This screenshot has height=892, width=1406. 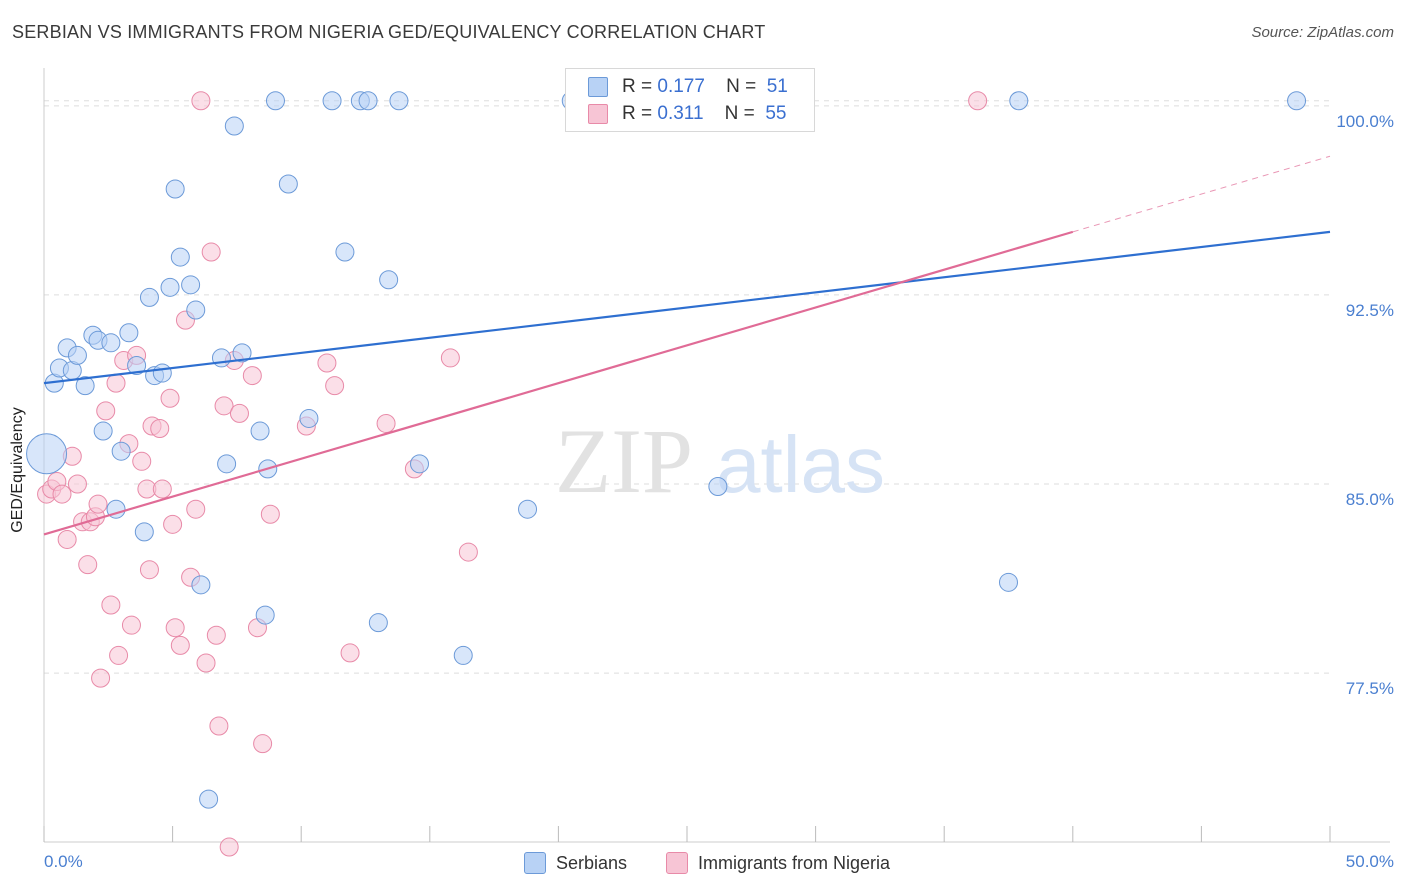 What do you see at coordinates (1369, 499) in the screenshot?
I see `y-tick-label-85: 85.0%` at bounding box center [1369, 499].